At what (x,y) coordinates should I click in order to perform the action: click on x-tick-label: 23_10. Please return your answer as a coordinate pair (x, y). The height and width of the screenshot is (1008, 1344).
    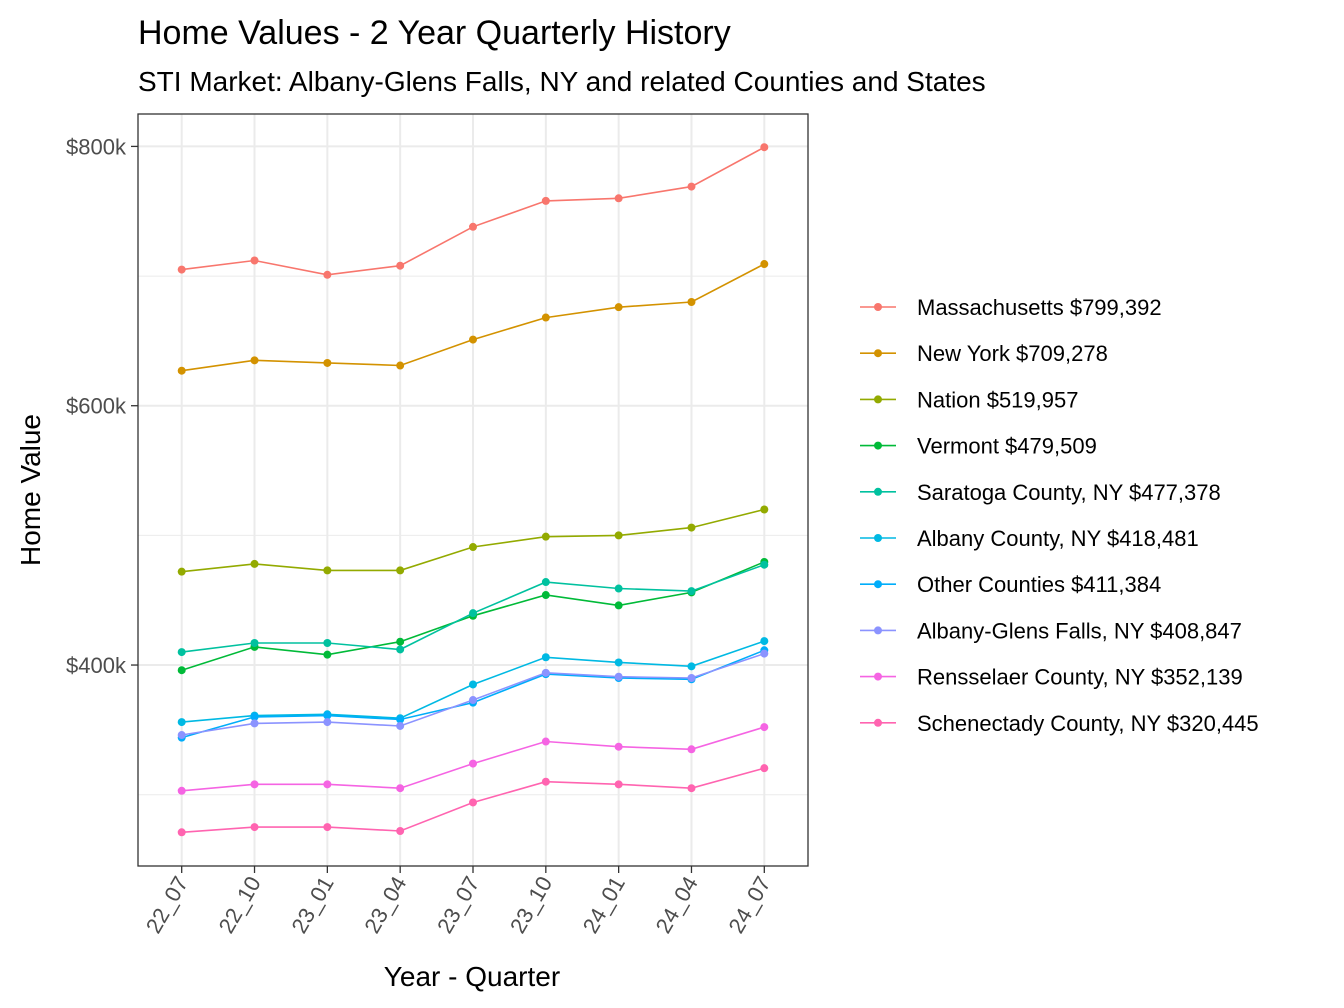
    Looking at the image, I should click on (531, 904).